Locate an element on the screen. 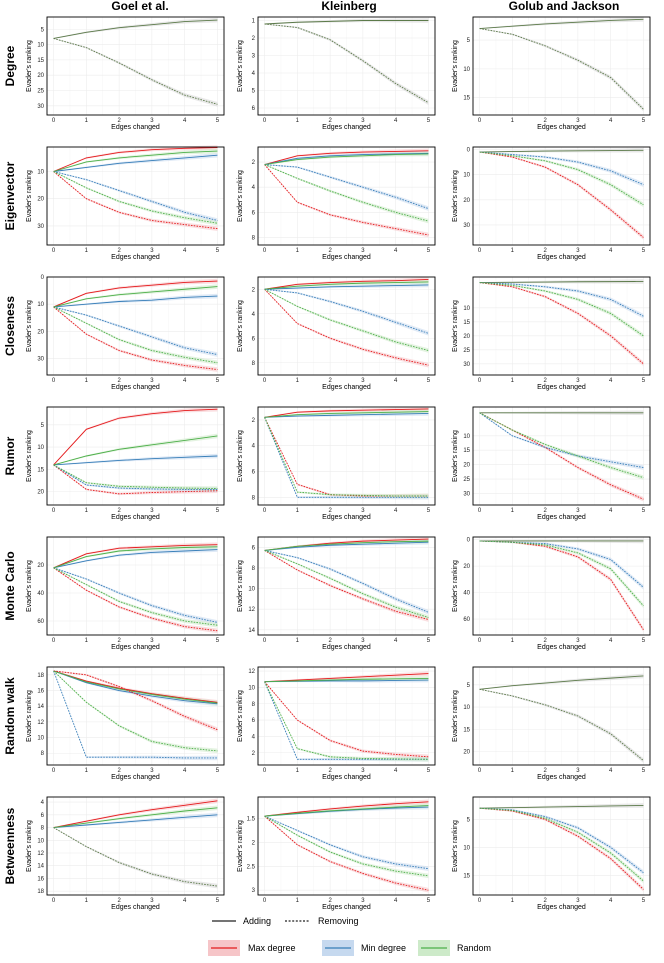  y-tick-label: 6 is located at coordinates (254, 339).